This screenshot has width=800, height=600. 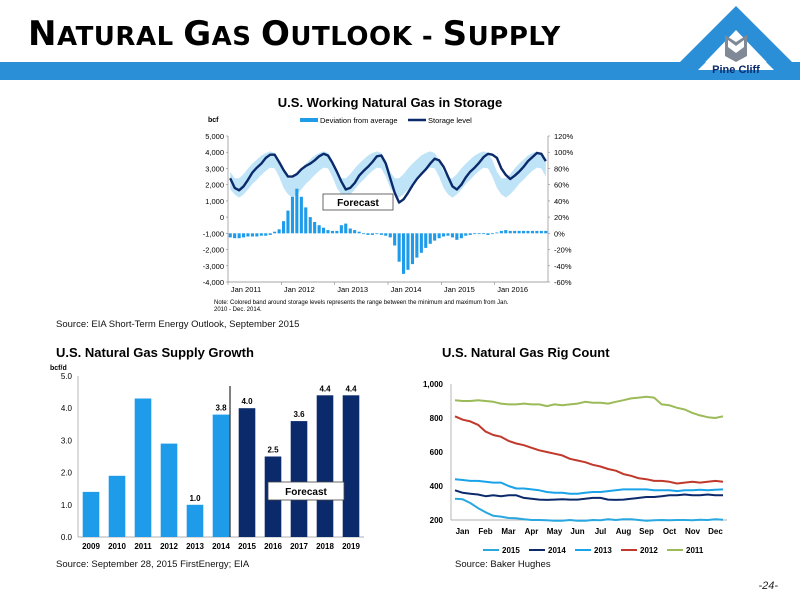 I want to click on supply-y-tick-label: 1.0, so click(x=67, y=505).